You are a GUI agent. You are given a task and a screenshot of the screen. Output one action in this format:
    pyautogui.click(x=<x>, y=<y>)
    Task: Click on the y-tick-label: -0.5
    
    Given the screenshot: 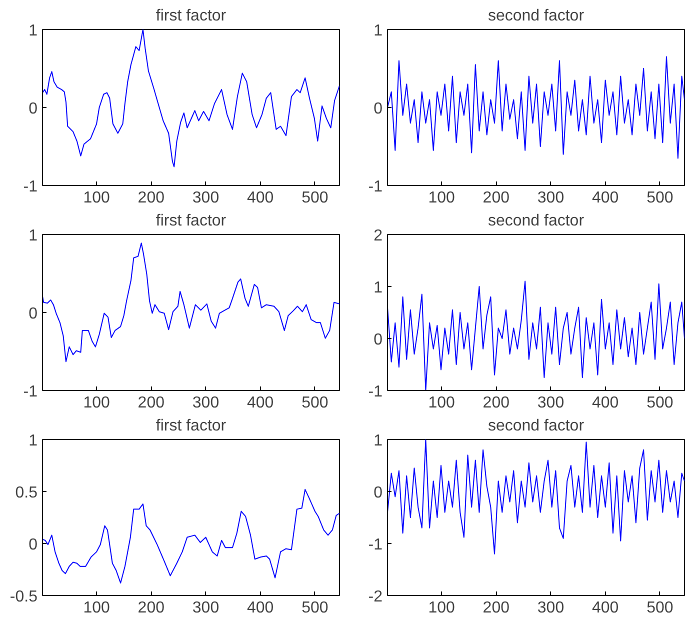 What is the action you would take?
    pyautogui.click(x=24, y=597)
    